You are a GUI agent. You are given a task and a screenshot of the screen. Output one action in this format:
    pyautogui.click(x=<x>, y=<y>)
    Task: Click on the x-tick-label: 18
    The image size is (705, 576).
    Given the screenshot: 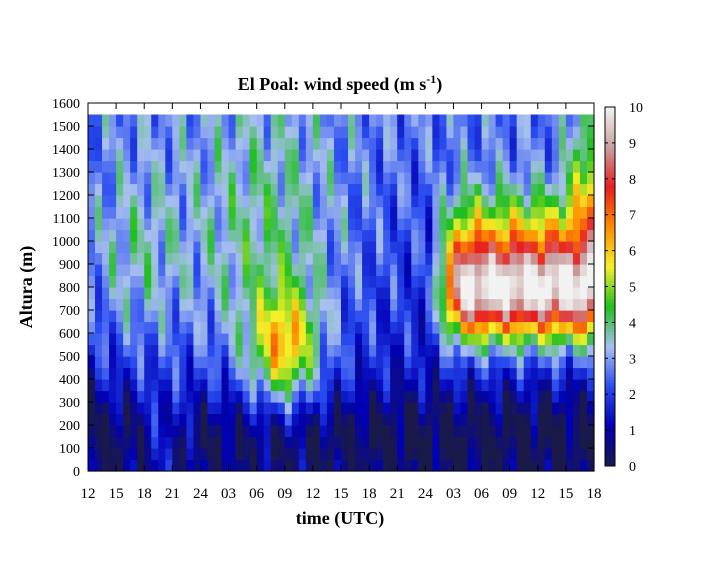 What is the action you would take?
    pyautogui.click(x=369, y=494)
    